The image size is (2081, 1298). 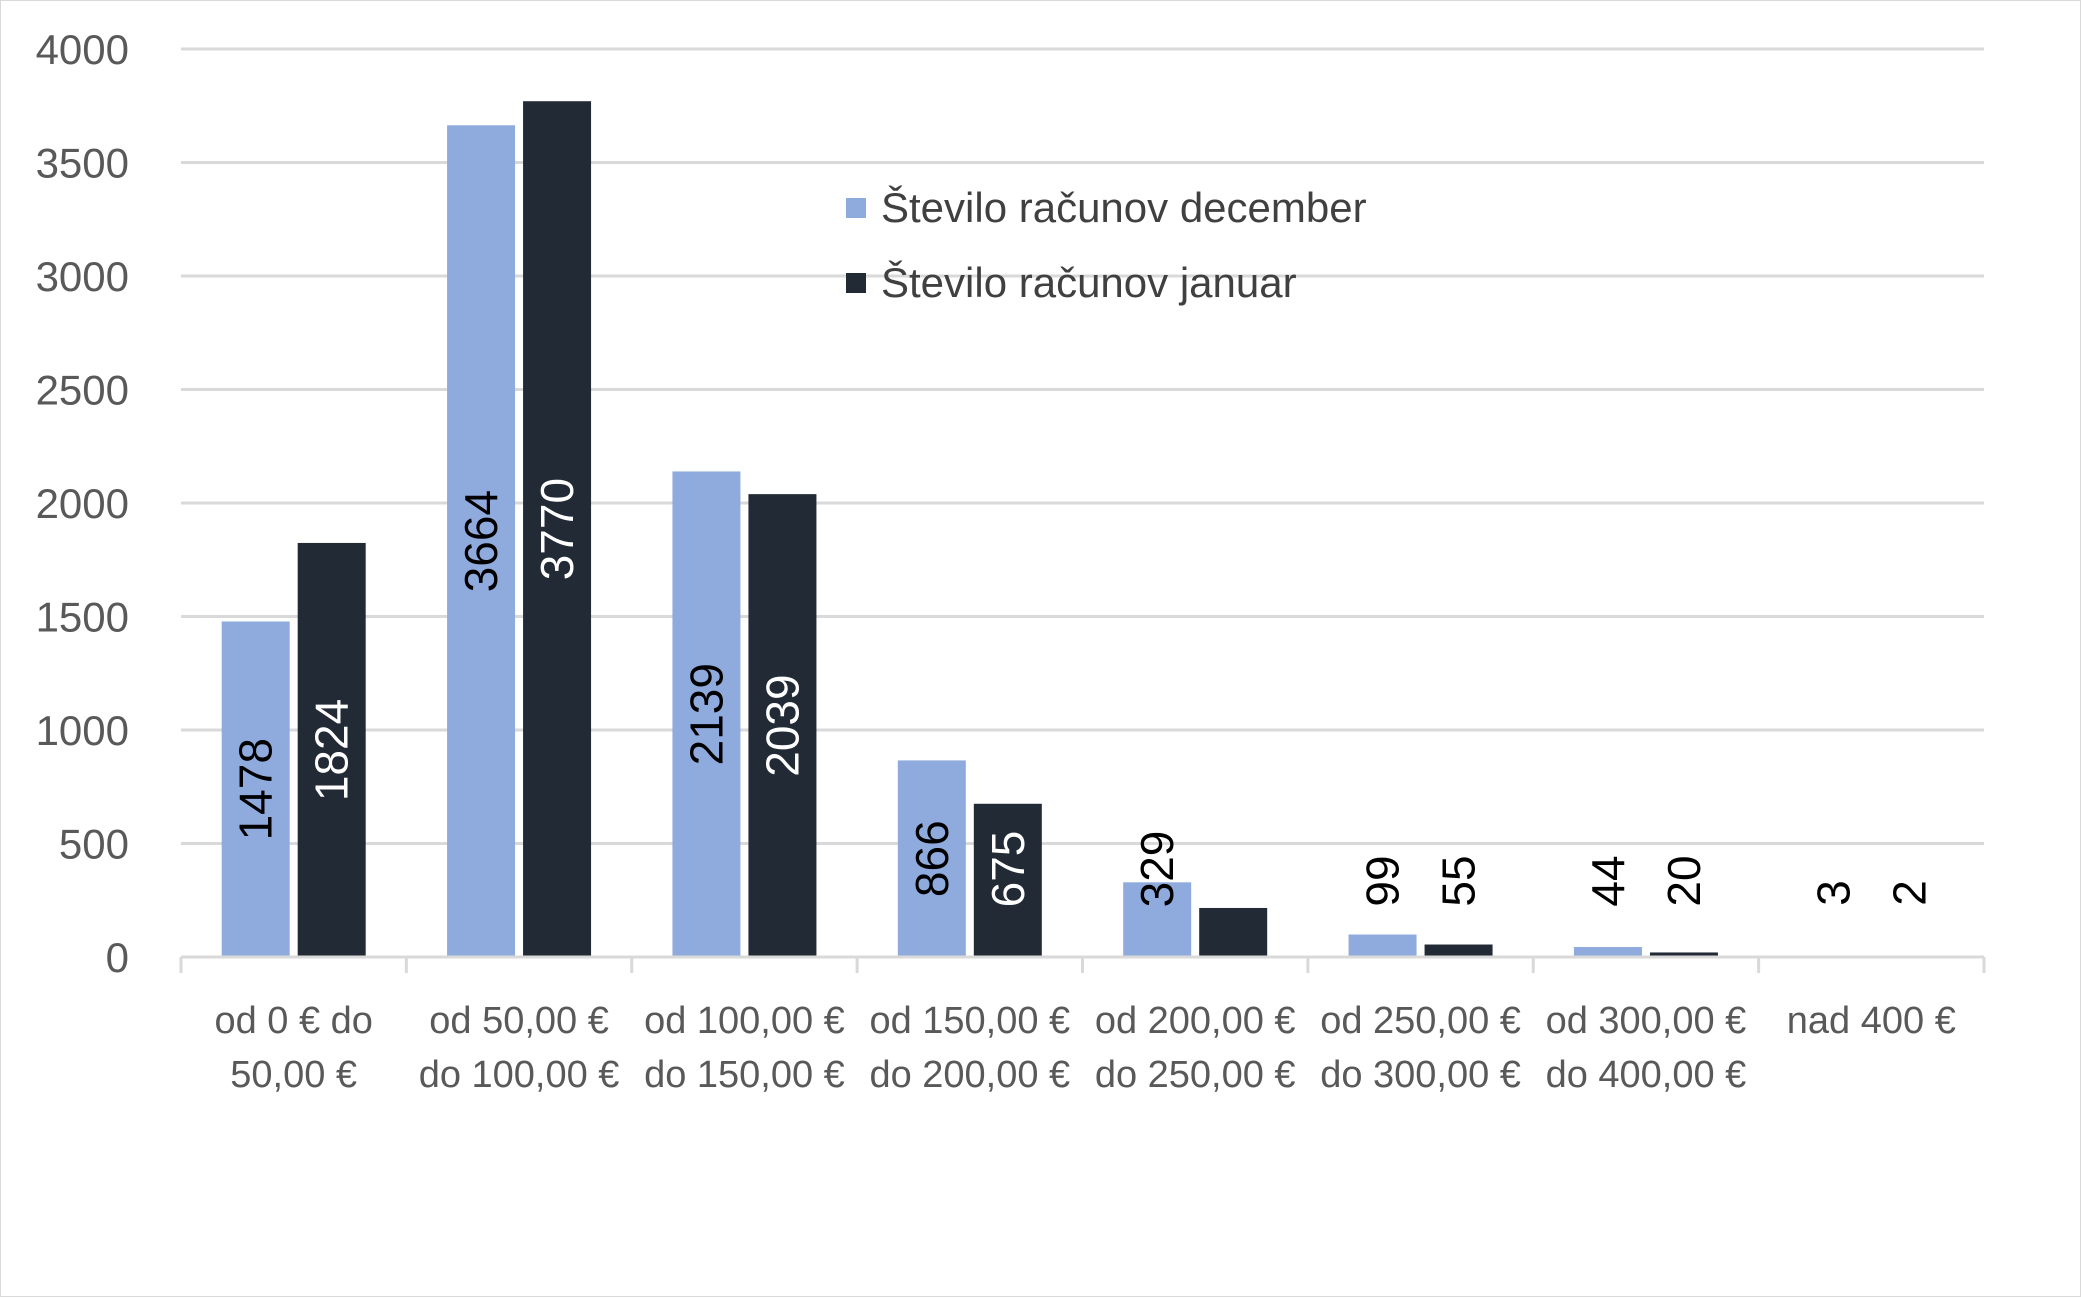 I want to click on y-tick-label: 1000, so click(x=82, y=730).